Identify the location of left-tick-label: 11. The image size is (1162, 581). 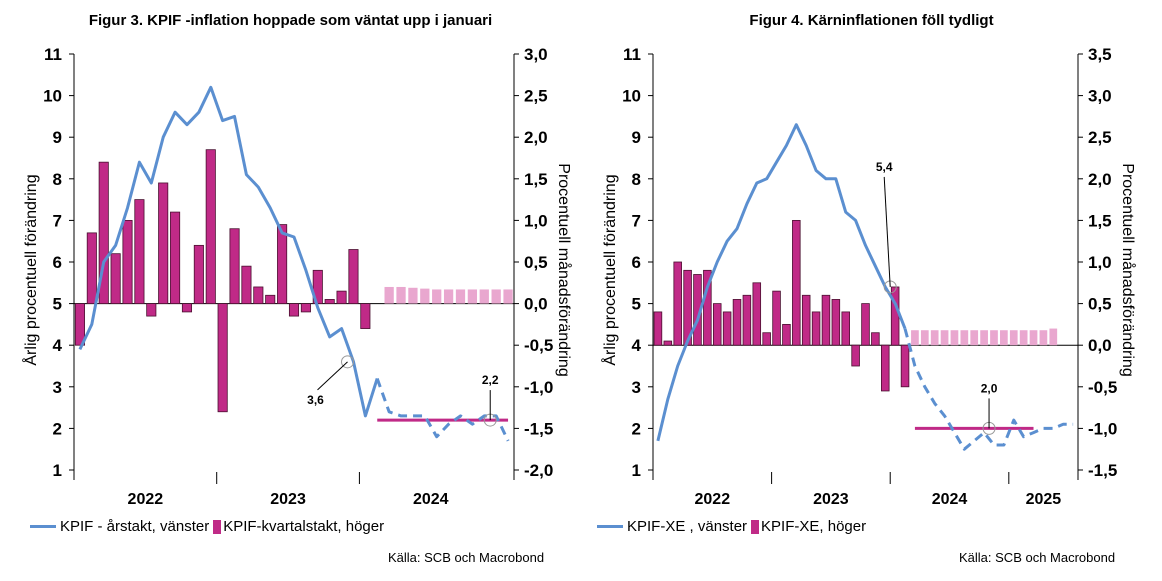
(53, 54).